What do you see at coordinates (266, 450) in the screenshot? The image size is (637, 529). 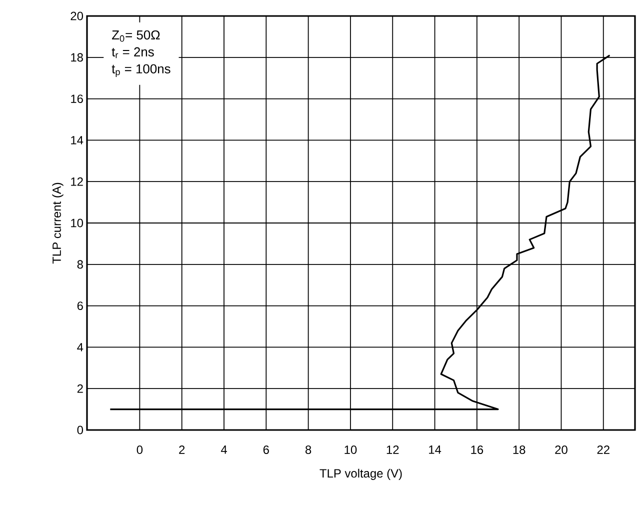 I see `x-tick-label: 6` at bounding box center [266, 450].